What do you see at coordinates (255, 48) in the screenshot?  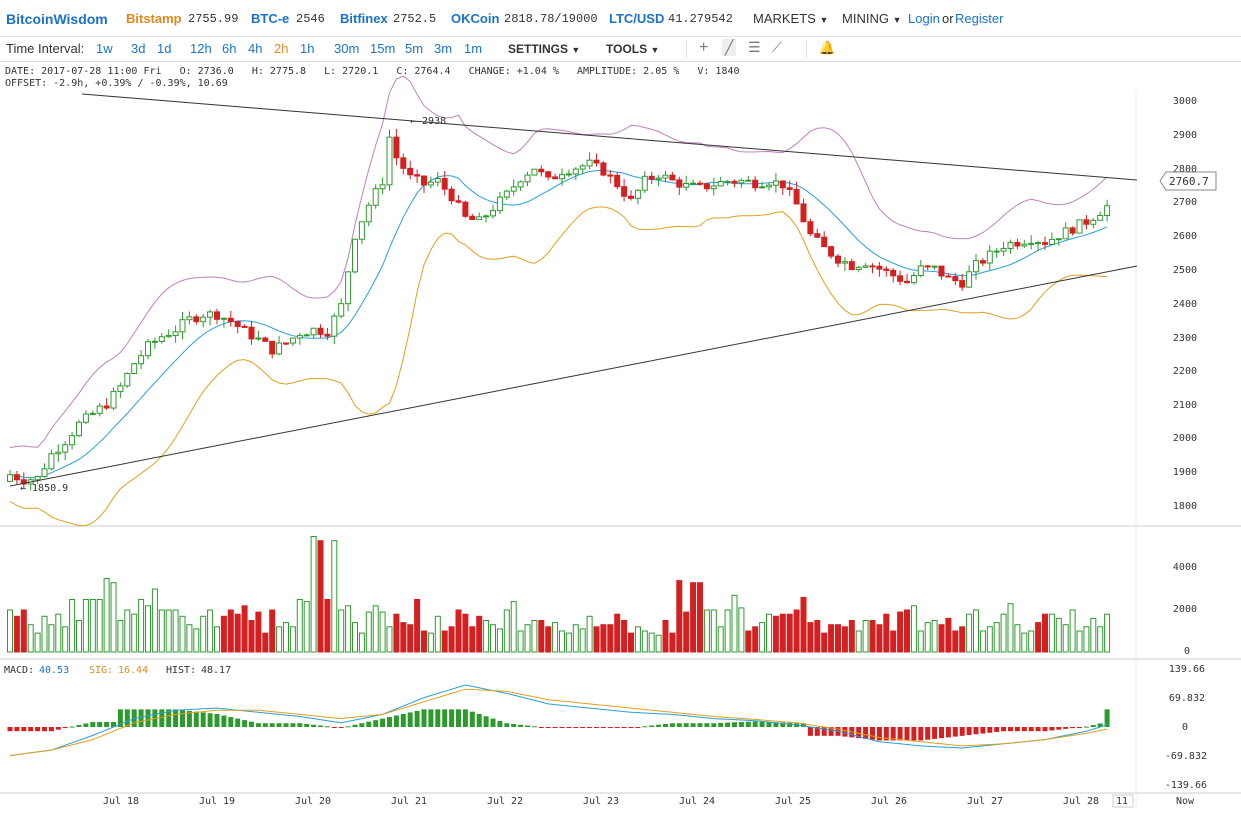 I see `interval-4h: 4h` at bounding box center [255, 48].